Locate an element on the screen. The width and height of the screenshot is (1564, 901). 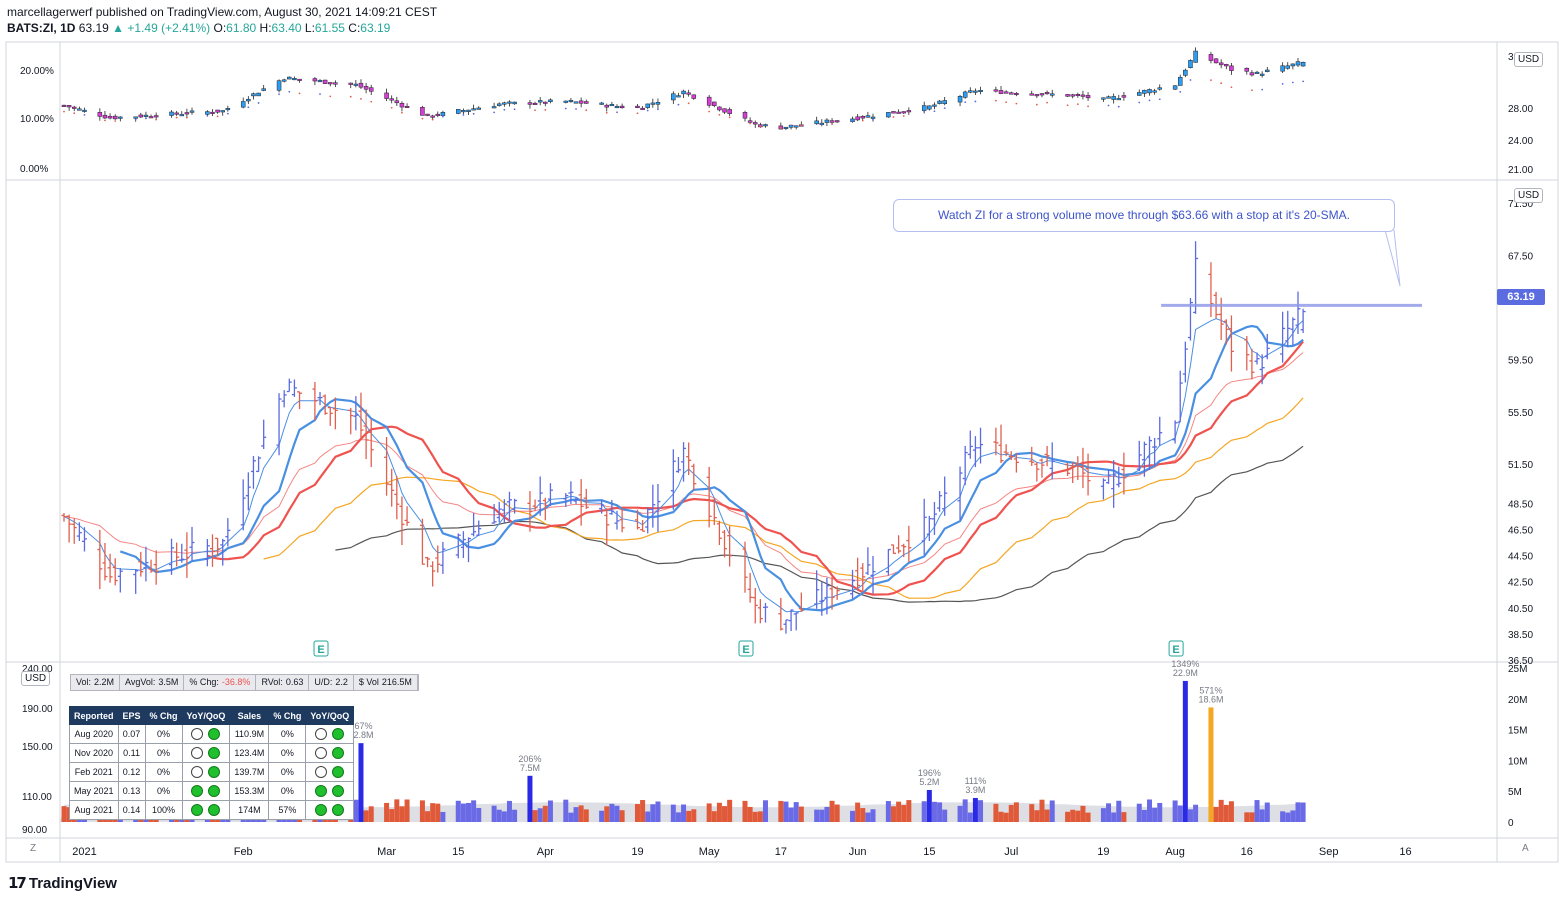
time-tick-label: Apr is located at coordinates (545, 852).